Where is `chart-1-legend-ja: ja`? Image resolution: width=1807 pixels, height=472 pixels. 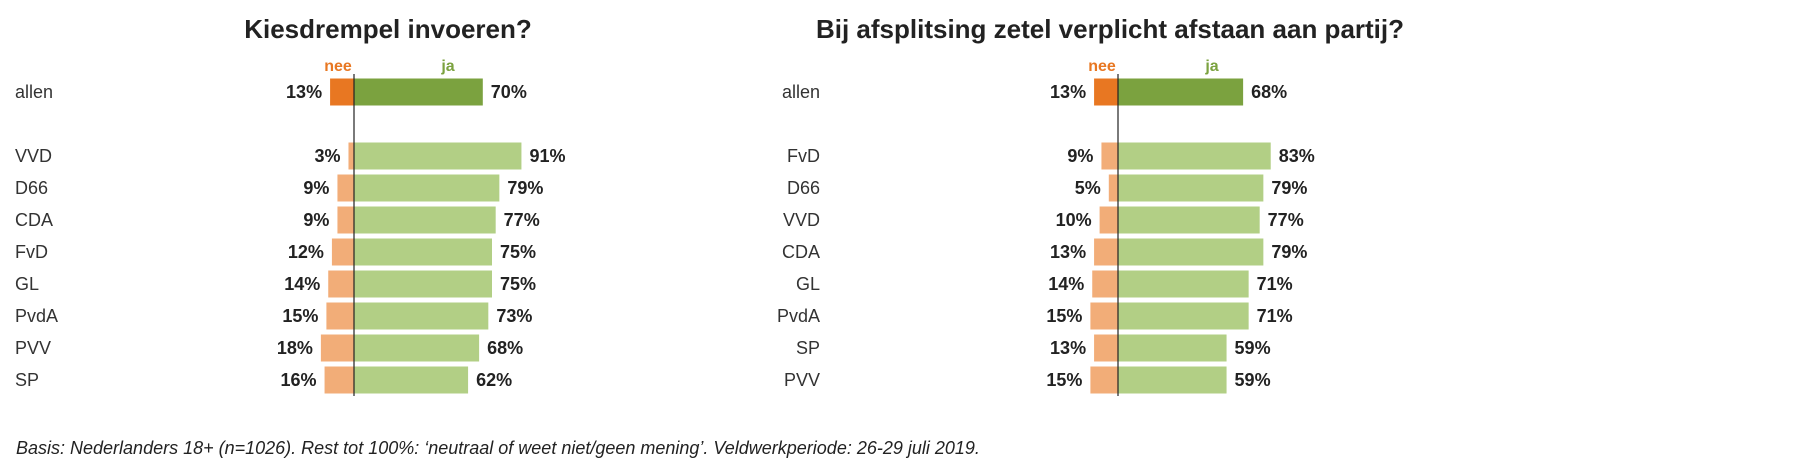
chart-1-legend-ja: ja is located at coordinates (447, 66).